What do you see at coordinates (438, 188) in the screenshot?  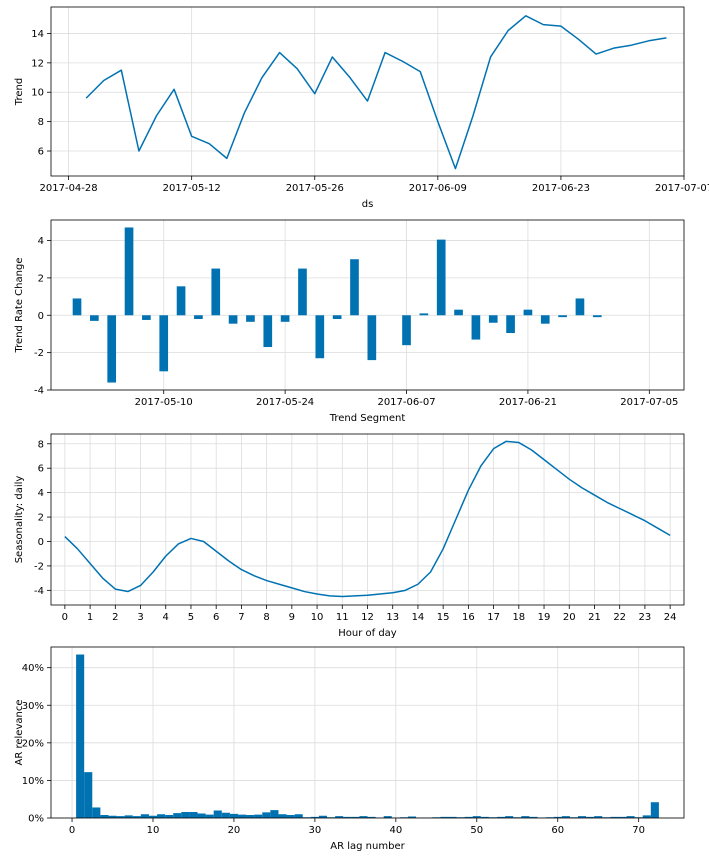 I see `x-tick-label: 2017-06-09` at bounding box center [438, 188].